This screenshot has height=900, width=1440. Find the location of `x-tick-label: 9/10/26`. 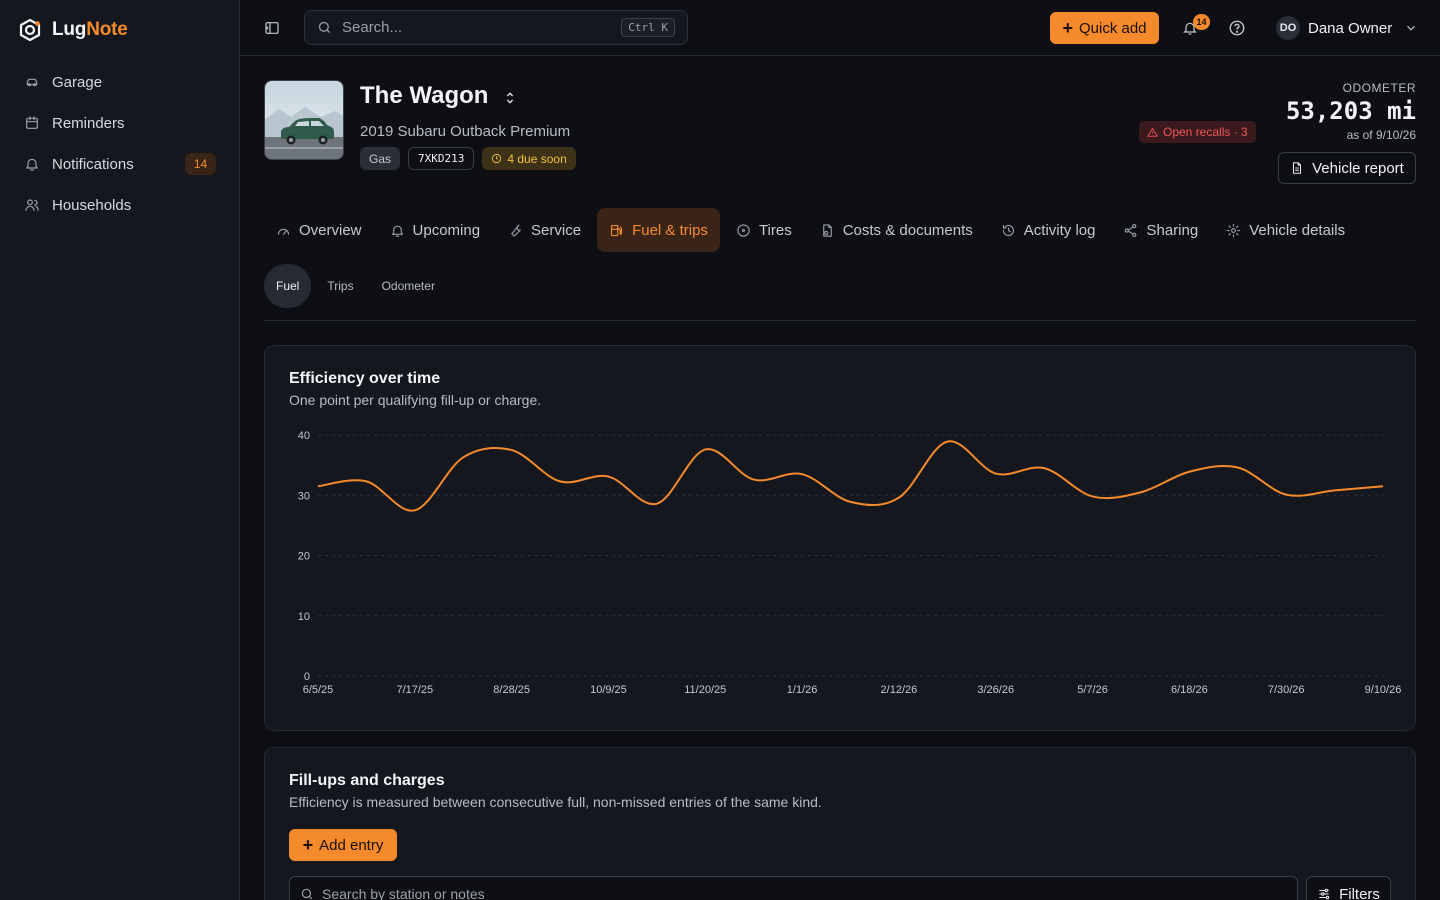

x-tick-label: 9/10/26 is located at coordinates (1383, 690).